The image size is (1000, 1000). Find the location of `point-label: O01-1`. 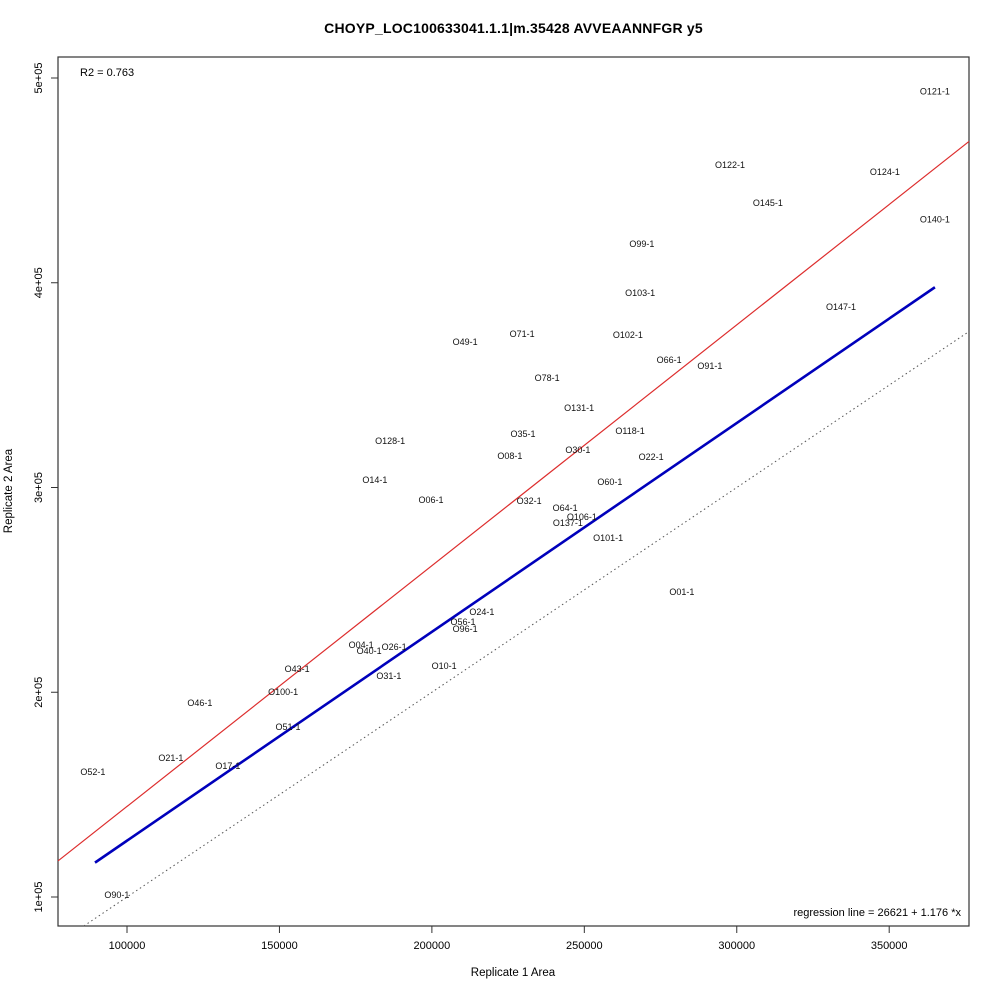

point-label: O01-1 is located at coordinates (681, 592).